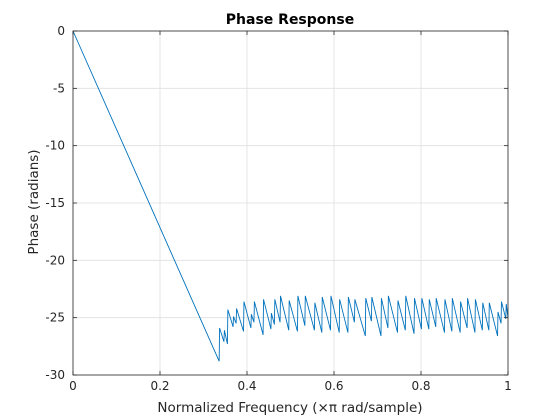 This screenshot has height=420, width=560. What do you see at coordinates (55, 260) in the screenshot?
I see `y-tick-label: -20` at bounding box center [55, 260].